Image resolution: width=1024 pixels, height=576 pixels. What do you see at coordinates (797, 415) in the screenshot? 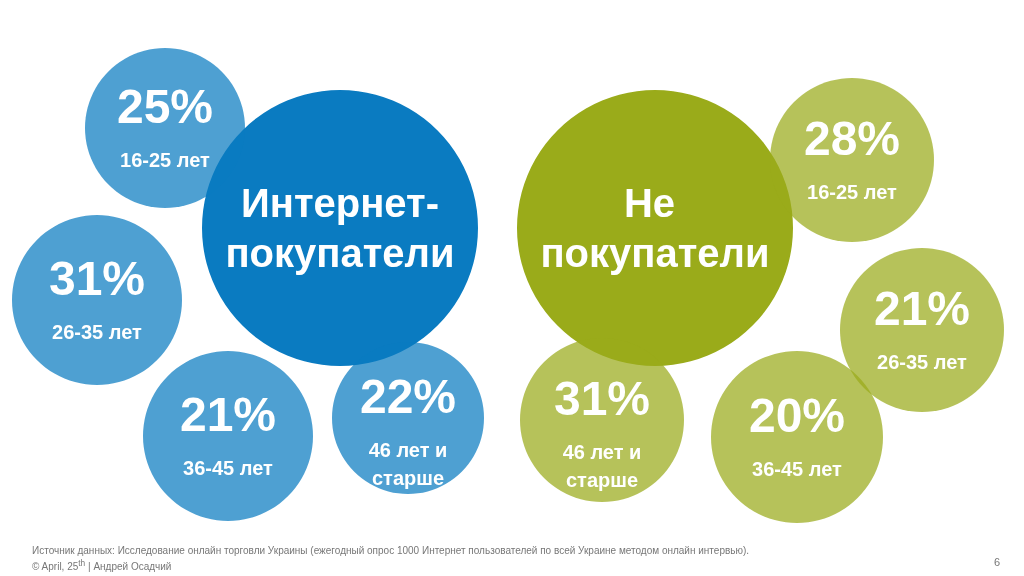
I see `data-label: 20%` at bounding box center [797, 415].